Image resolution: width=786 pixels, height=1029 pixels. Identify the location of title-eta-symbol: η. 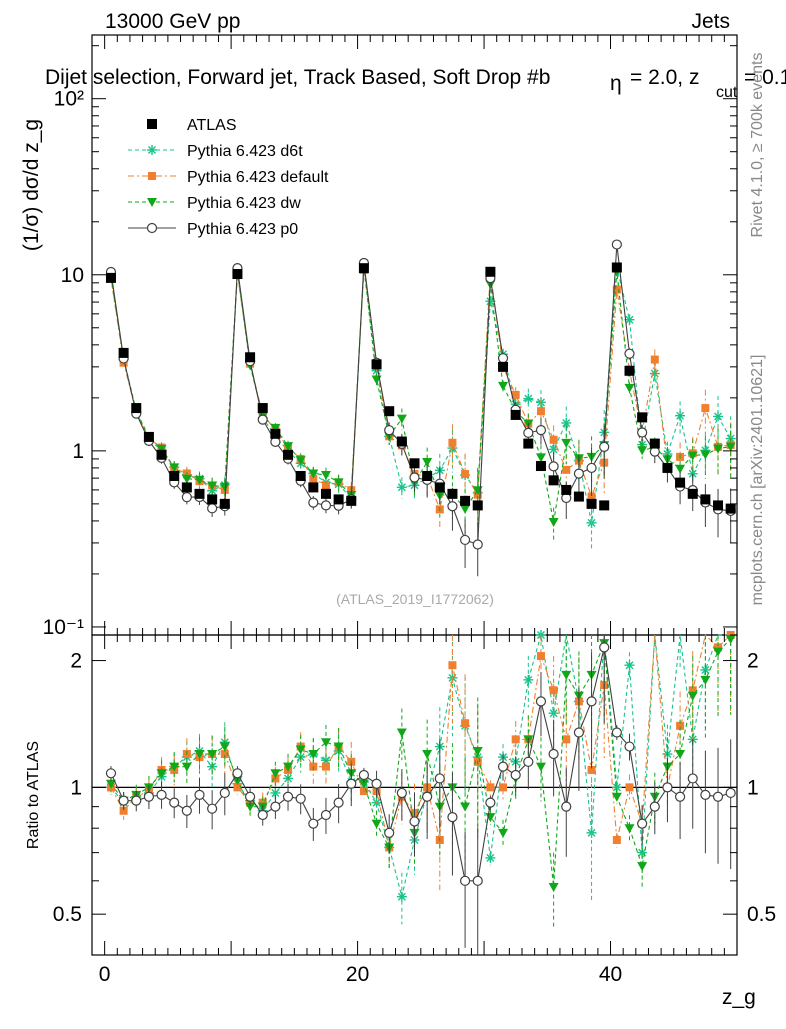
(616, 83).